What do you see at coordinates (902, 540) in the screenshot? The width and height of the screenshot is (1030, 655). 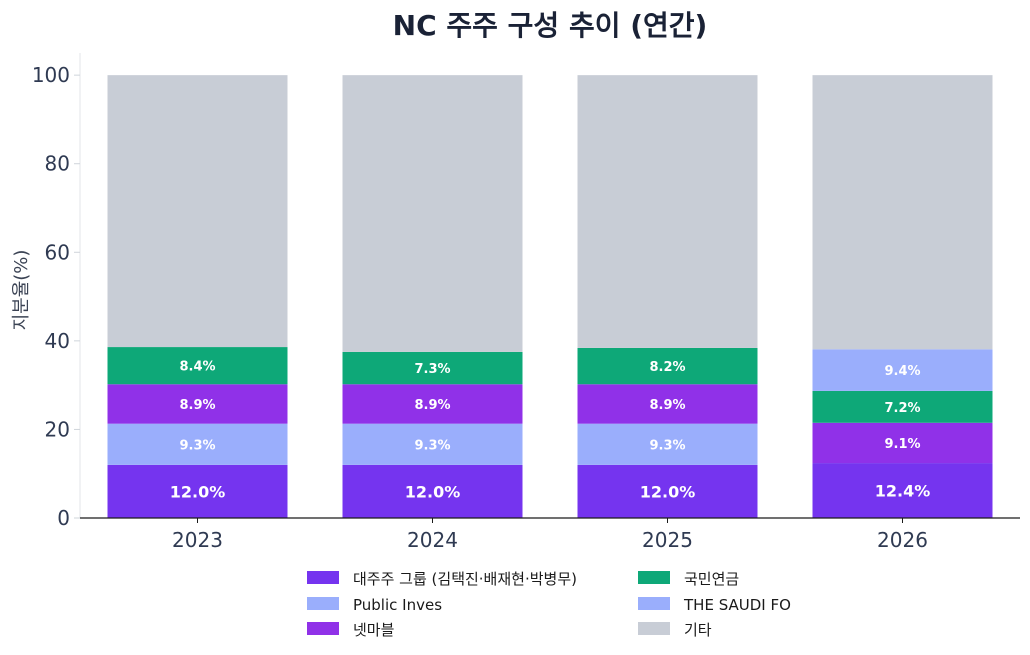 I see `x-tick-label: 2026` at bounding box center [902, 540].